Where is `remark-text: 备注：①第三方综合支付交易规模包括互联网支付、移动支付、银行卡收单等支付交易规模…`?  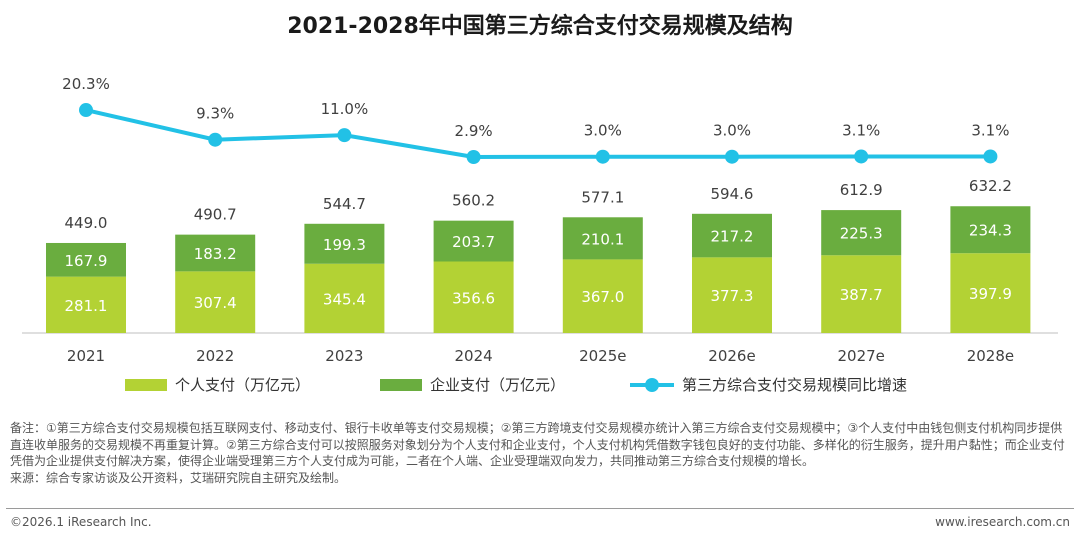 remark-text: 备注：①第三方综合支付交易规模包括互联网支付、移动支付、银行卡收单等支付交易规模… is located at coordinates (537, 444).